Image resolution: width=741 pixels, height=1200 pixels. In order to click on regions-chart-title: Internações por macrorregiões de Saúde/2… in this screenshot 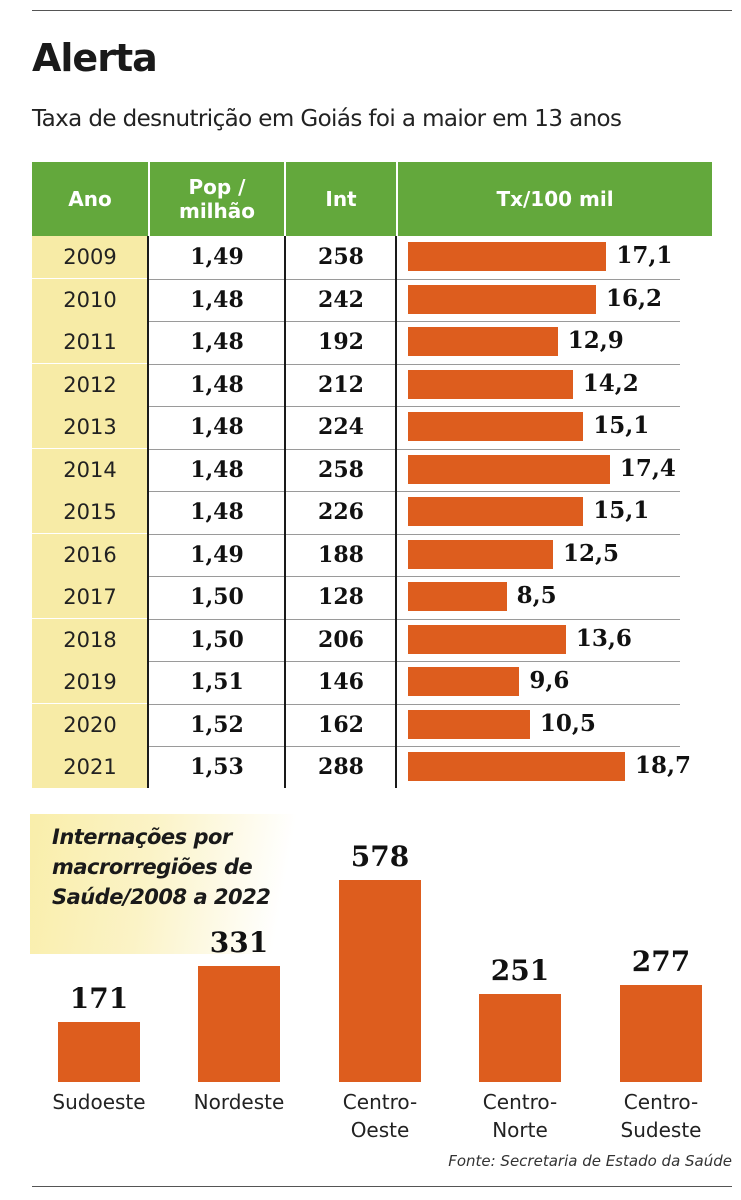, I will do `click(161, 867)`.